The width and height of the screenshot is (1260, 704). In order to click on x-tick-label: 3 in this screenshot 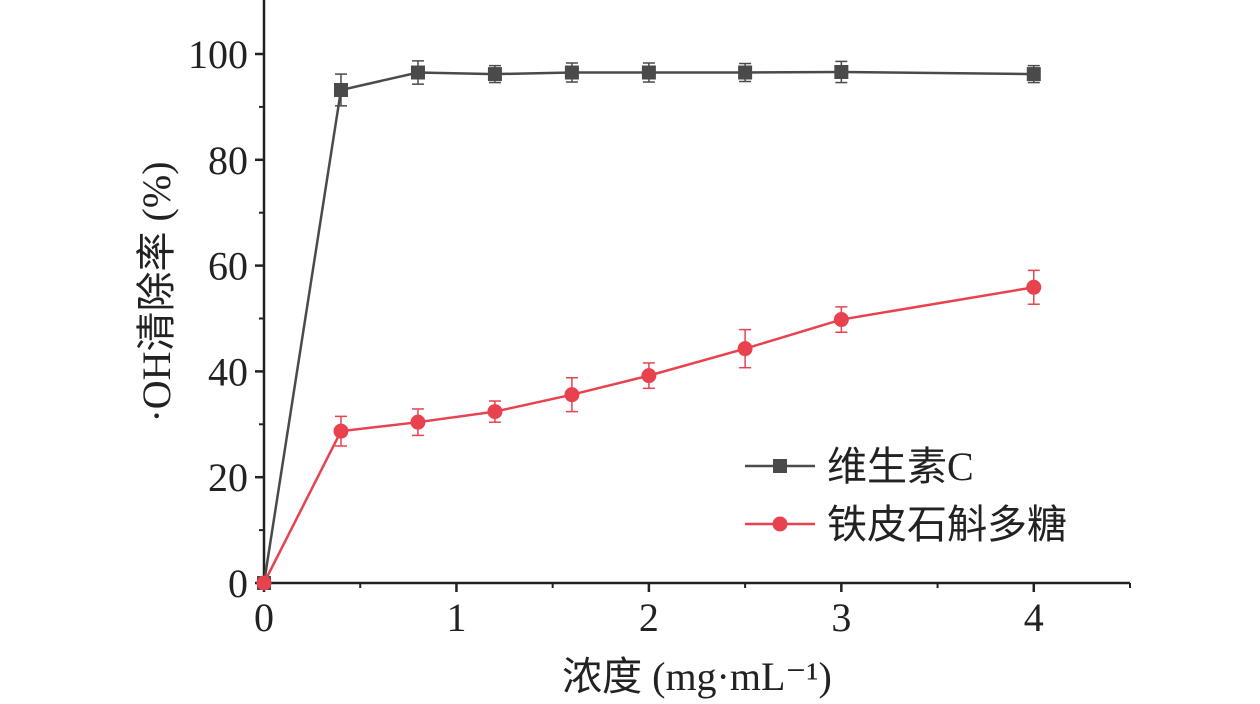, I will do `click(841, 617)`.